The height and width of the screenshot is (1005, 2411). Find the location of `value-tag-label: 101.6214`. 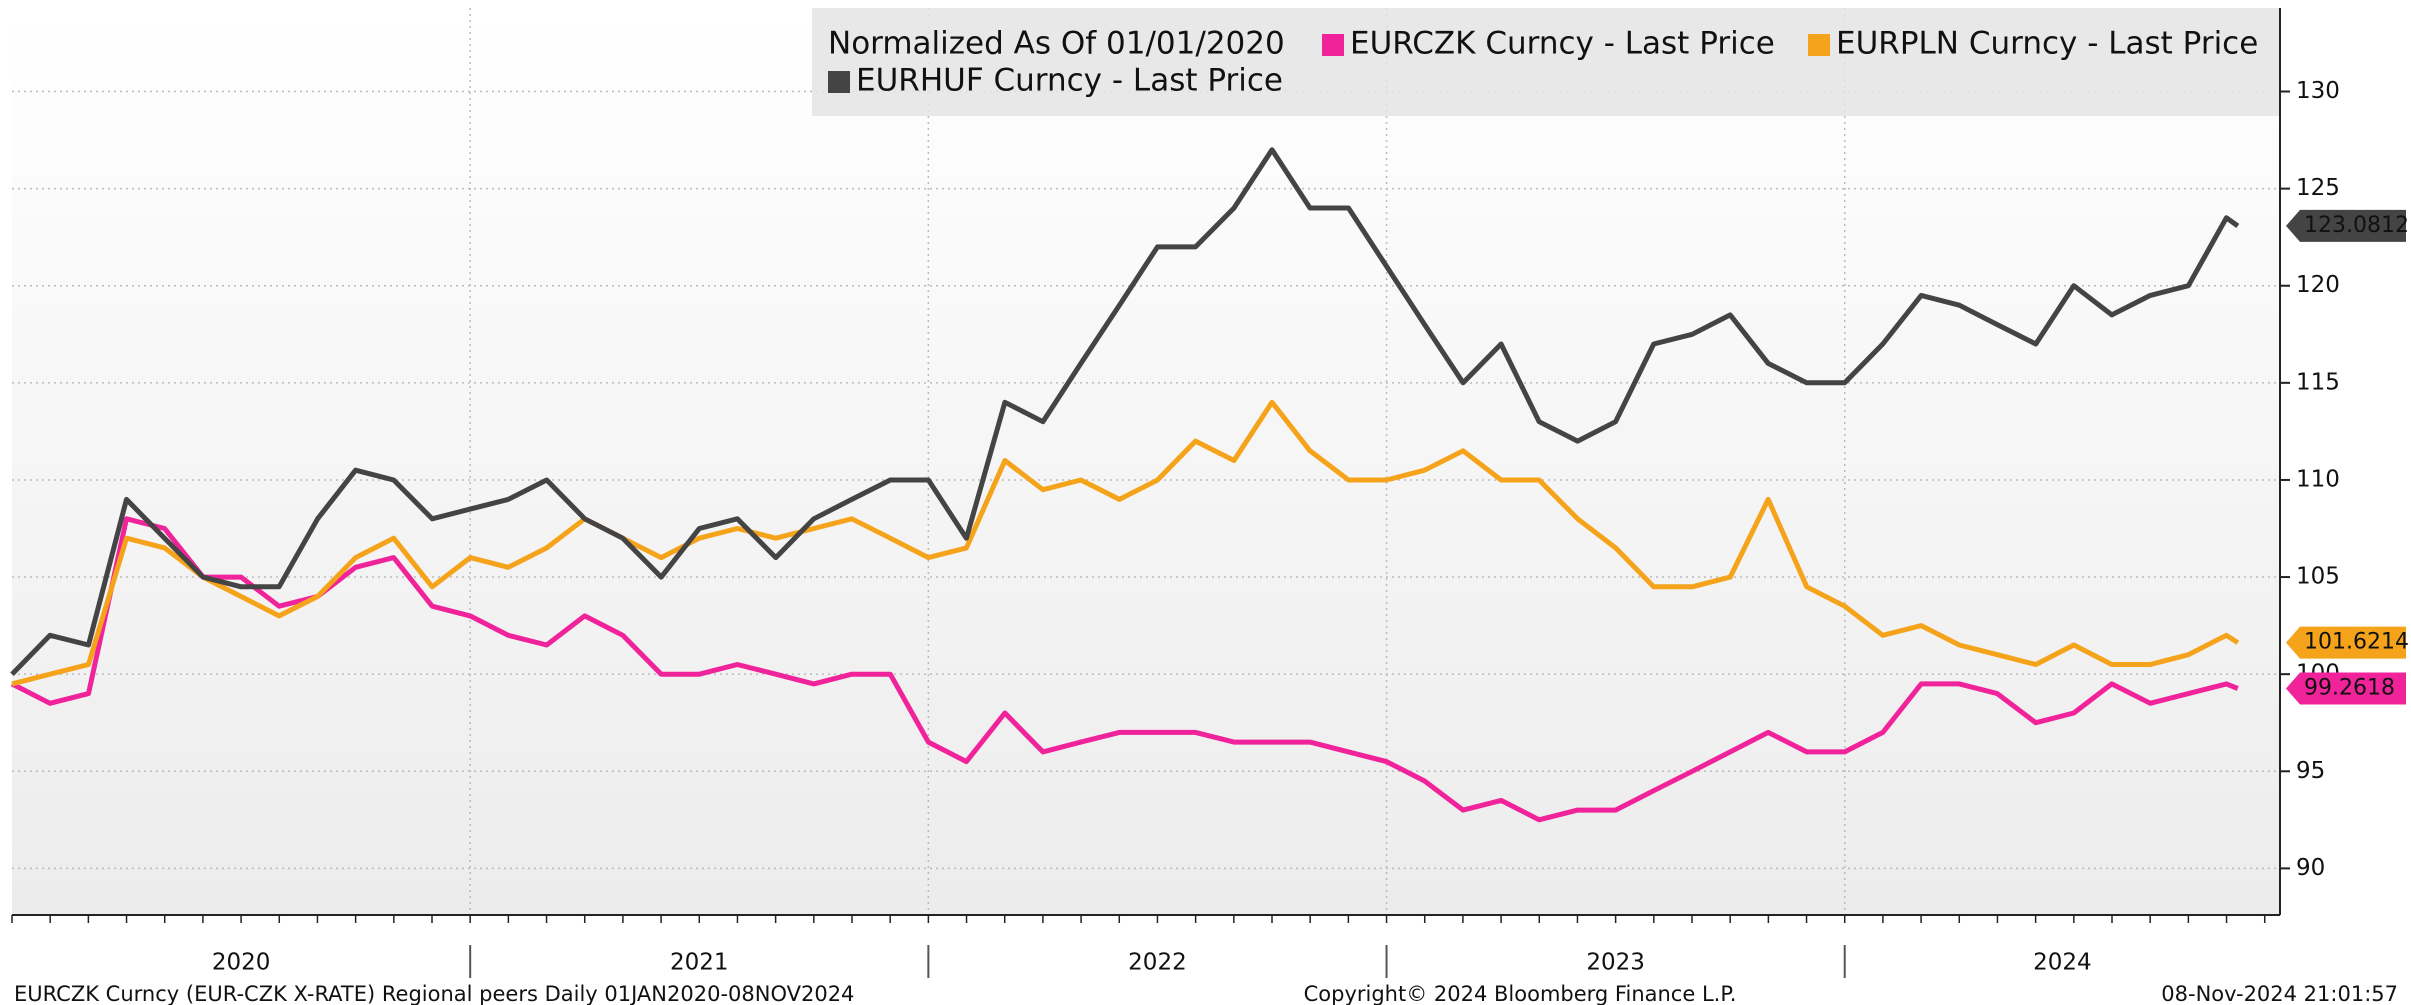

value-tag-label: 101.6214 is located at coordinates (2356, 642).